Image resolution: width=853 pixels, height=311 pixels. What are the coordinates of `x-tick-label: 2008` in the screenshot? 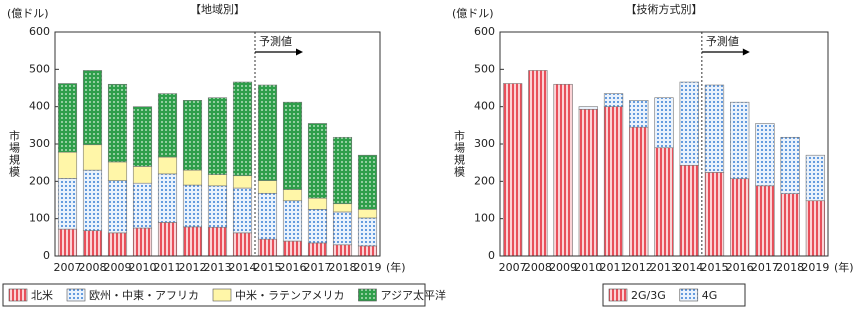 It's located at (538, 267).